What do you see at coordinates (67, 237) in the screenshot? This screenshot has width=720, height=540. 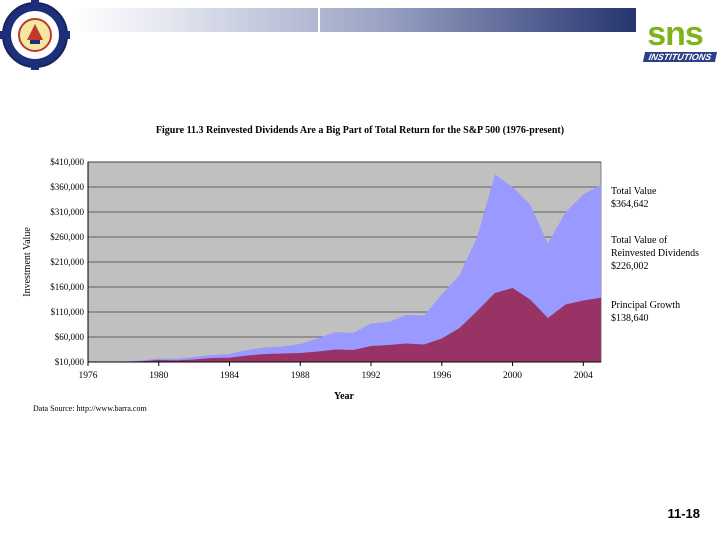 I see `y-tick-label-5: $260,000` at bounding box center [67, 237].